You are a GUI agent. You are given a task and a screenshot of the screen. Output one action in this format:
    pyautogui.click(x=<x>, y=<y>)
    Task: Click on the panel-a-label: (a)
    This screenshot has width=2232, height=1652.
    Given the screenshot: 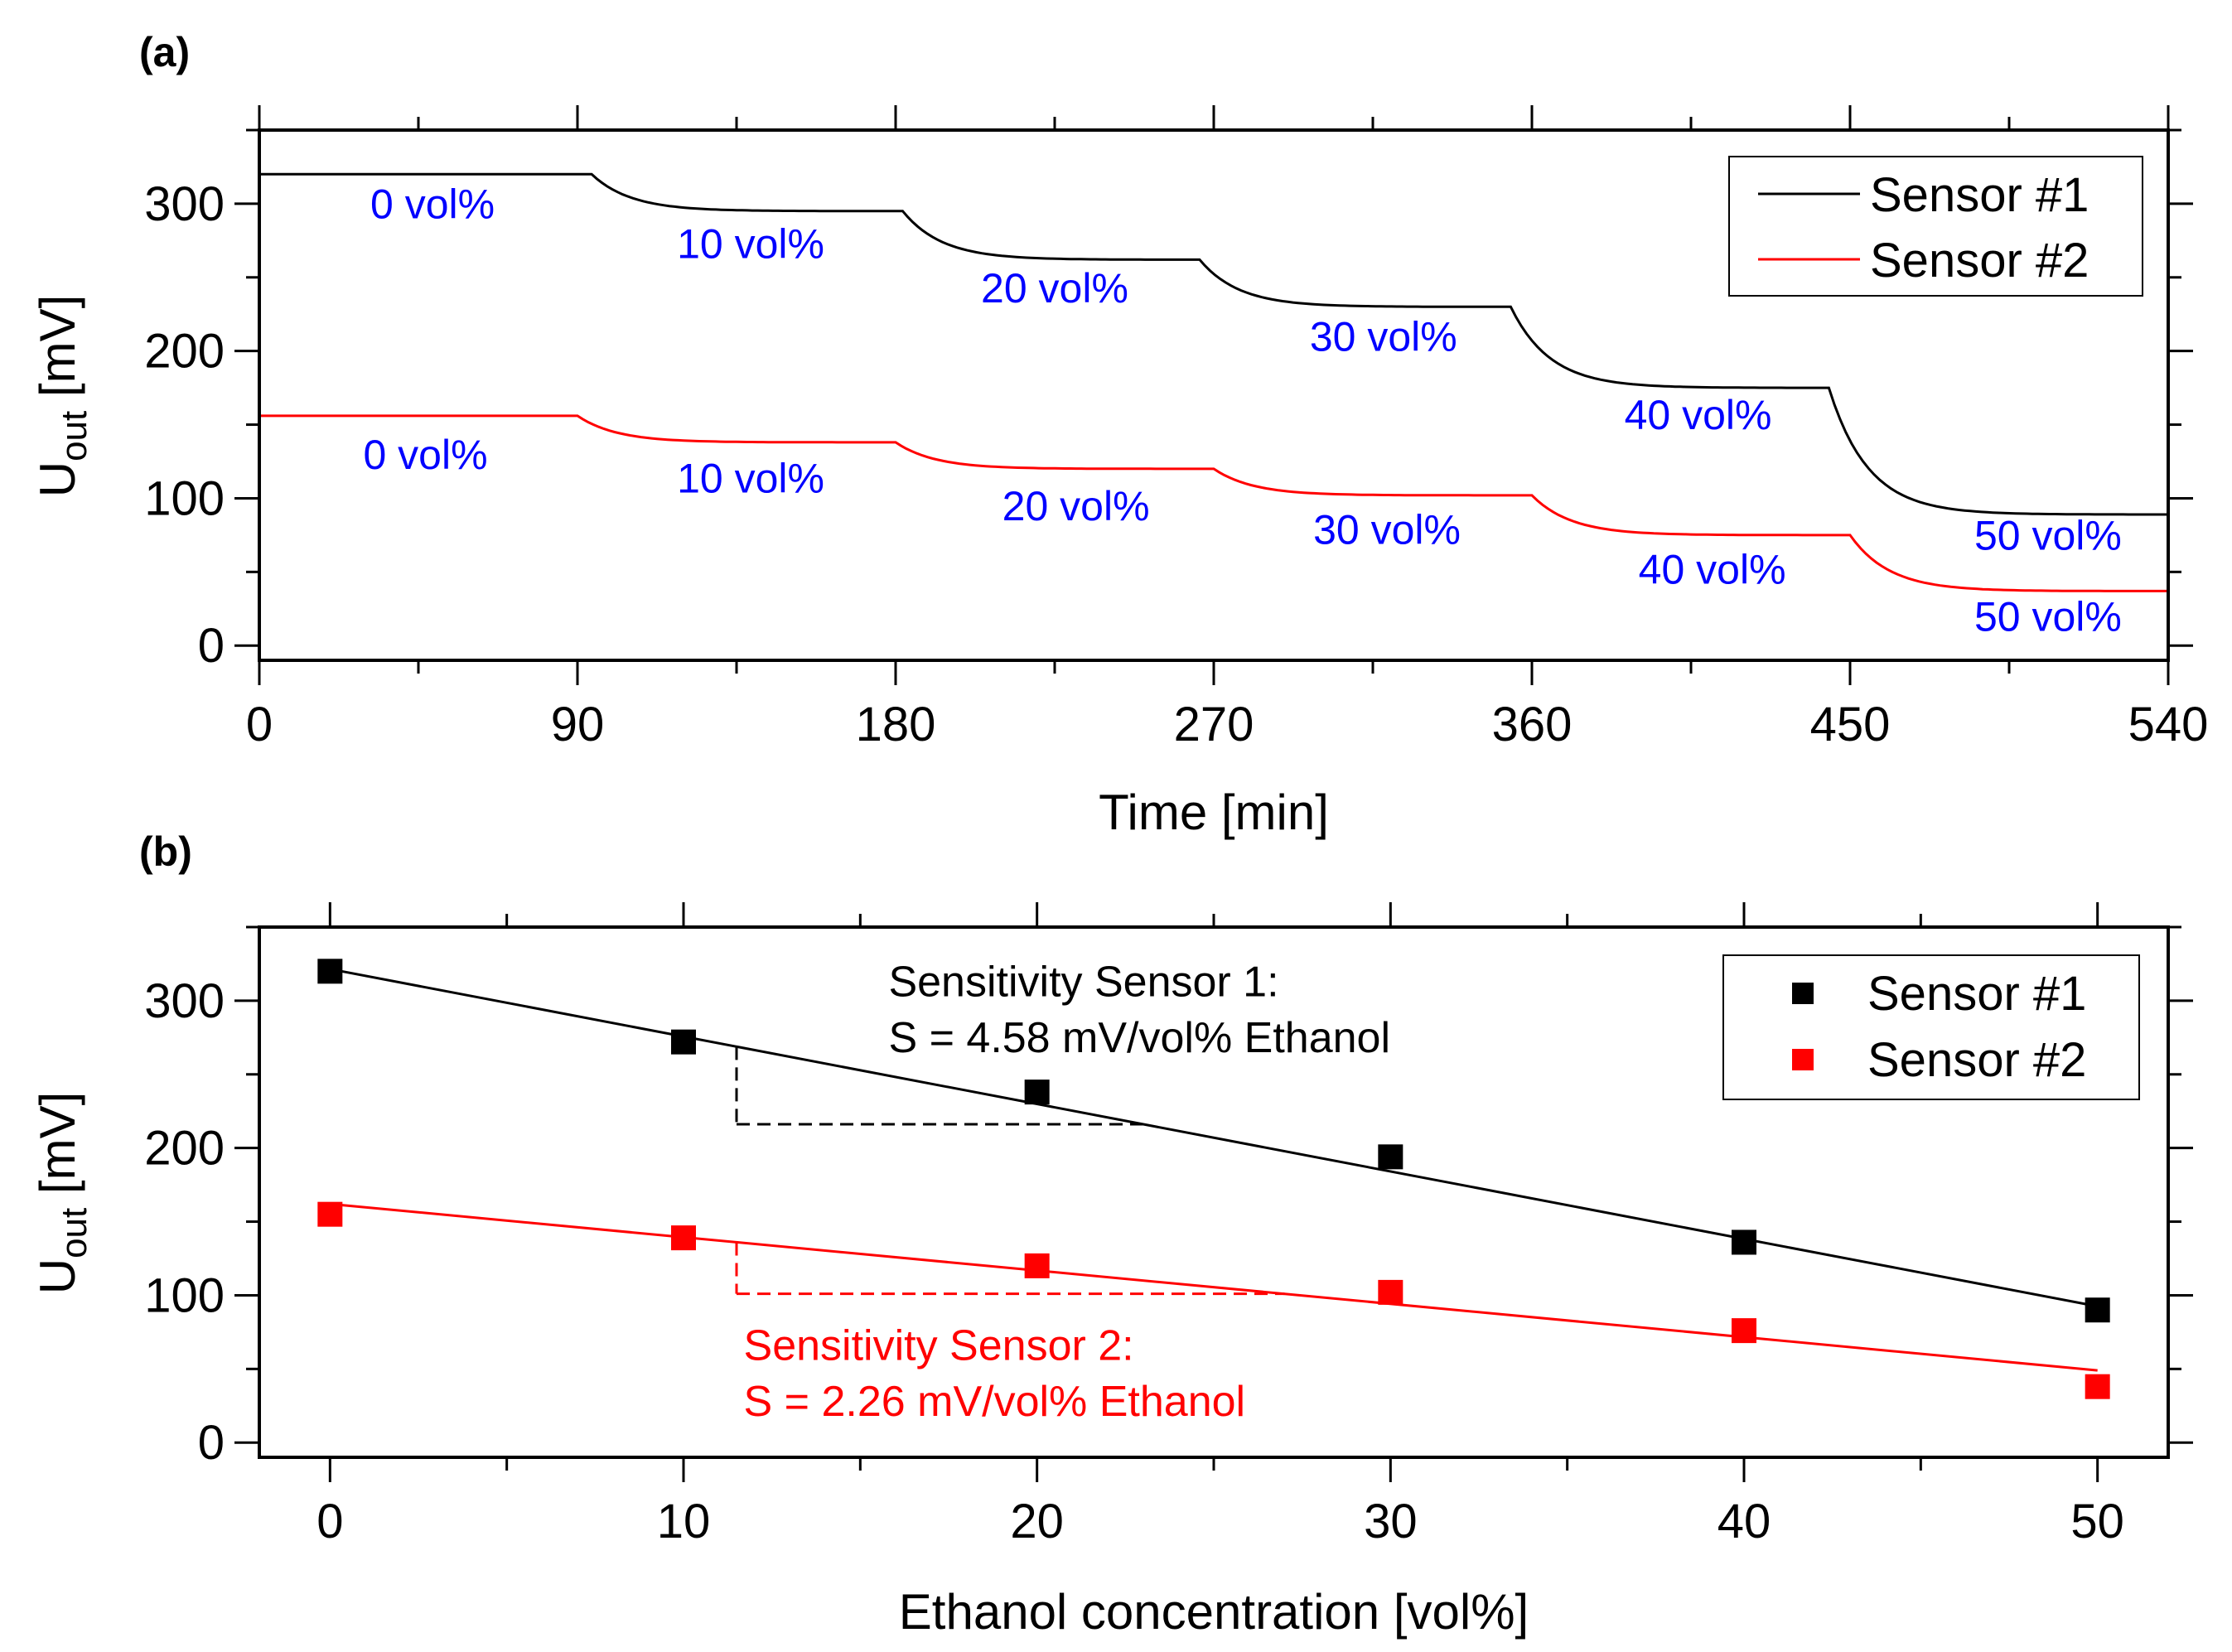 What is the action you would take?
    pyautogui.click(x=165, y=52)
    